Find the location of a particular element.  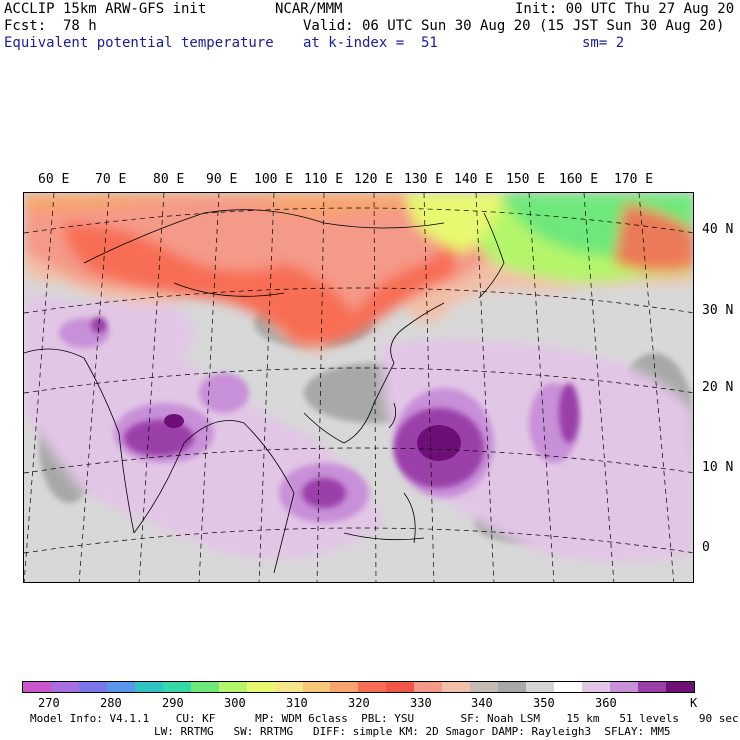

lon-label: 60 E is located at coordinates (54, 179).